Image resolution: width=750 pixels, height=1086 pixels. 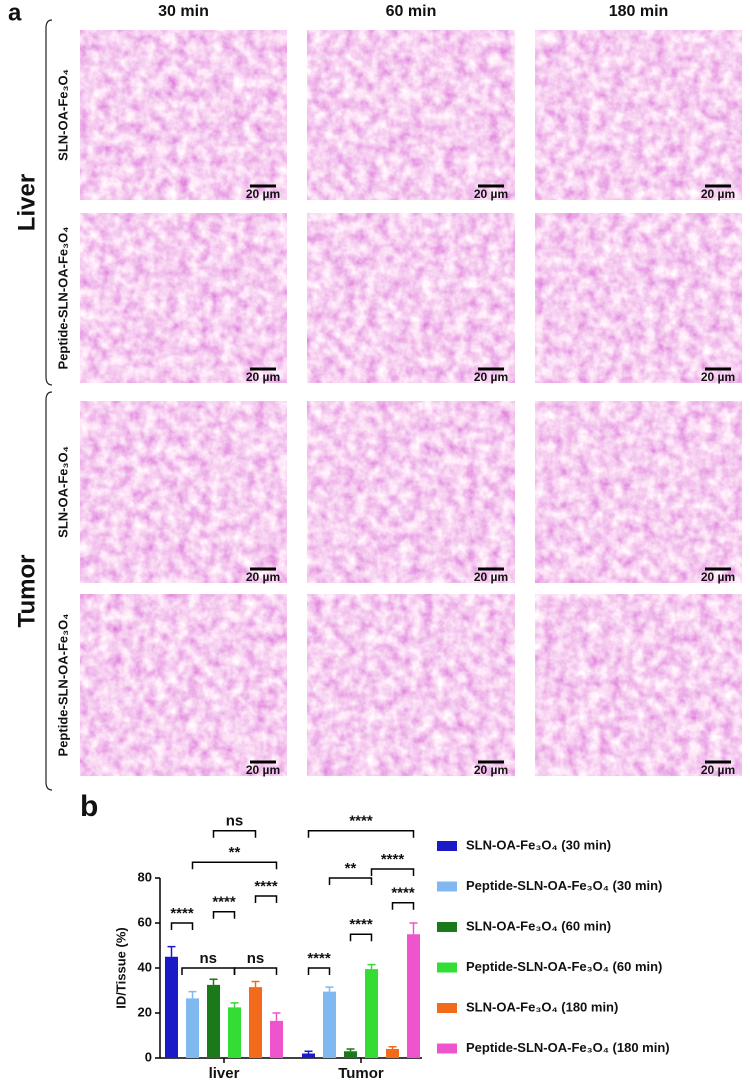 I want to click on legend-label: SLN-OA-Fe₃O₄ (30 min), so click(x=538, y=844).